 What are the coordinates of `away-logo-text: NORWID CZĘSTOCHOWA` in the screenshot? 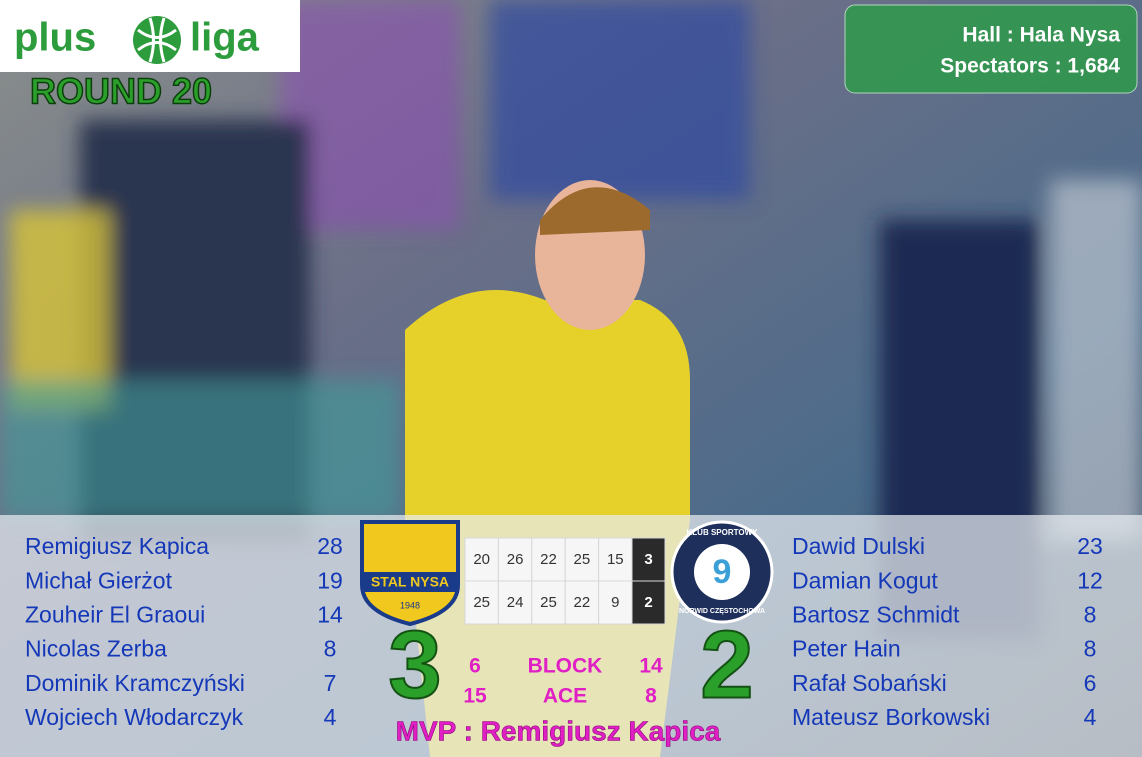 It's located at (722, 611).